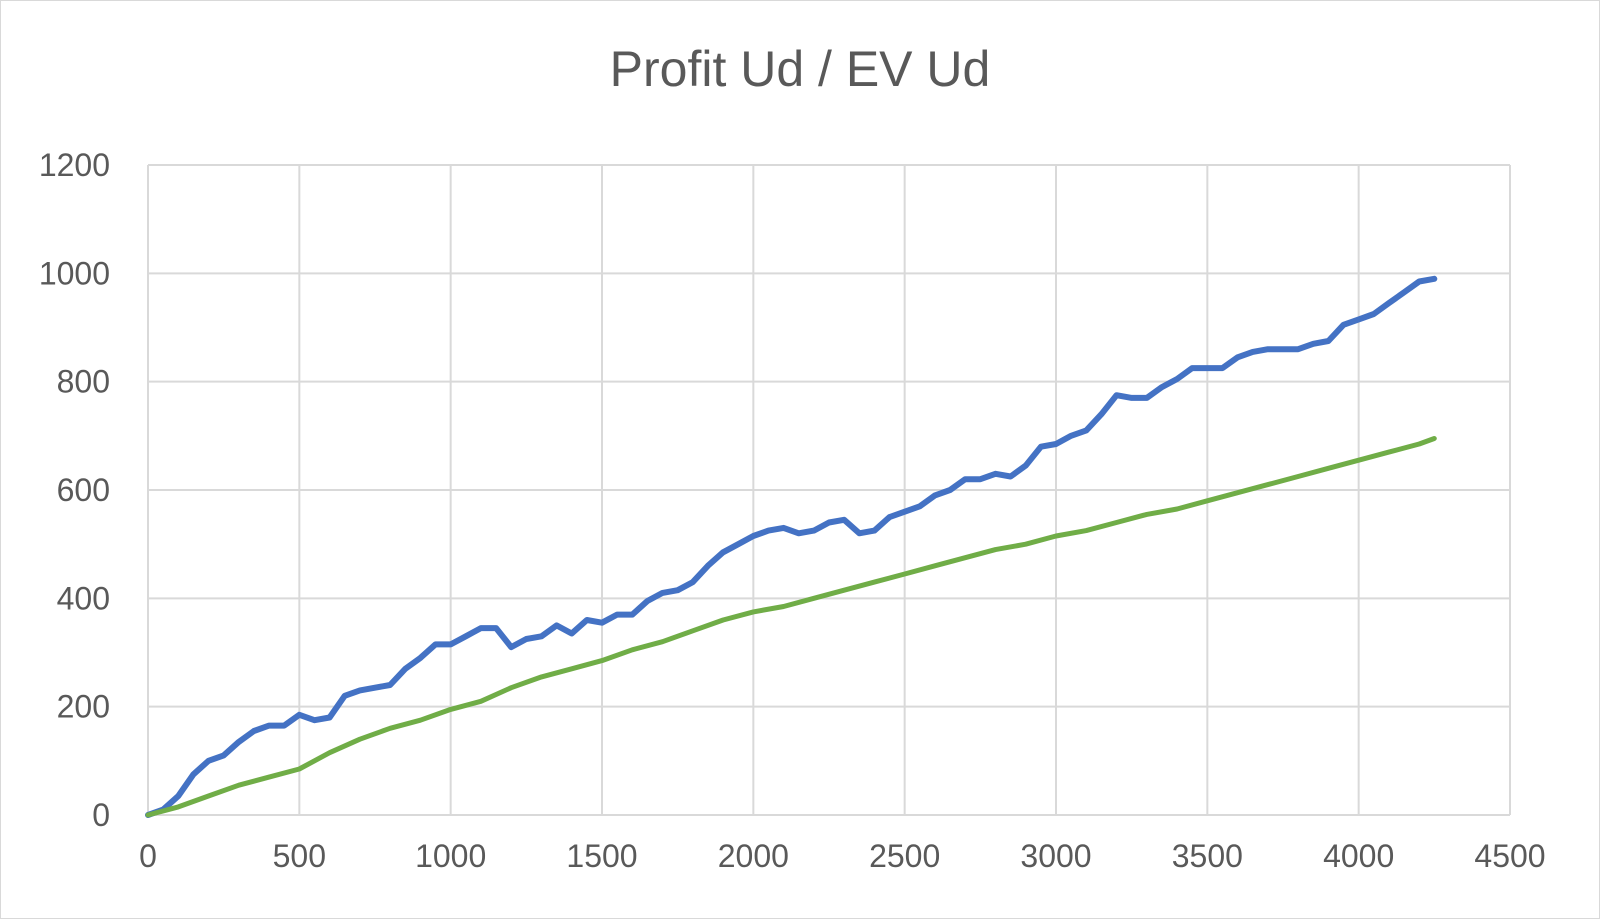 The image size is (1600, 919). I want to click on x-tick-label: 1000, so click(450, 856).